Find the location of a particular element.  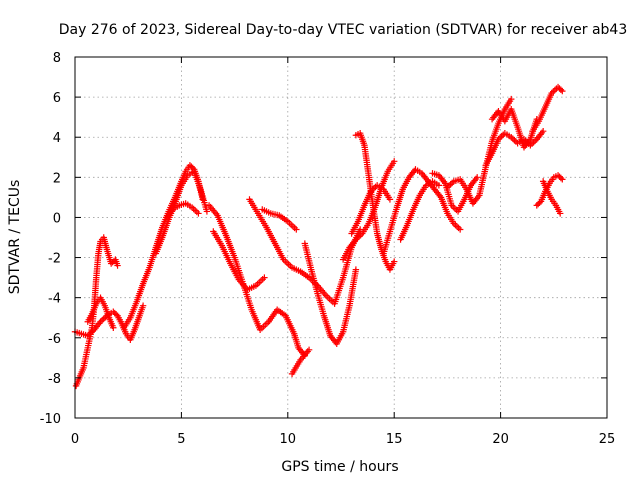

x-tick-label: 5 is located at coordinates (181, 439).